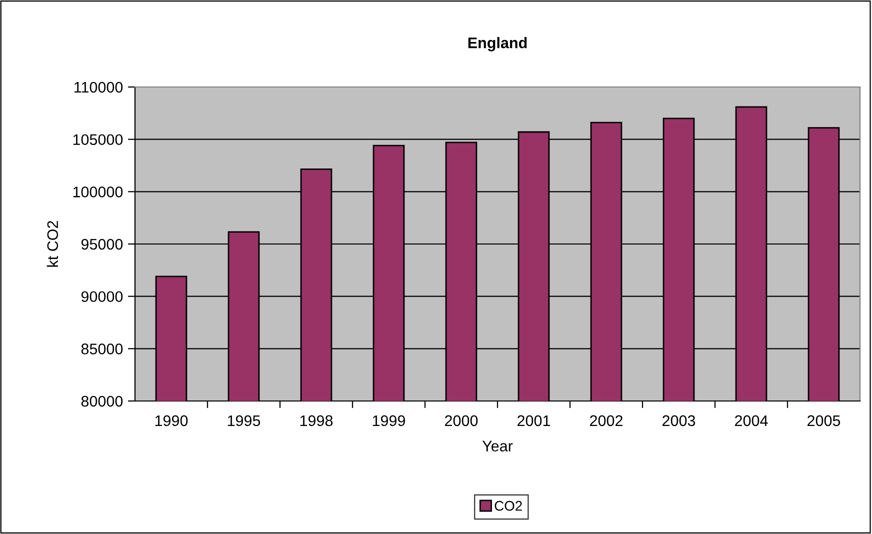 Image resolution: width=872 pixels, height=534 pixels. Describe the element at coordinates (497, 446) in the screenshot. I see `x-axis-title: Year` at that location.